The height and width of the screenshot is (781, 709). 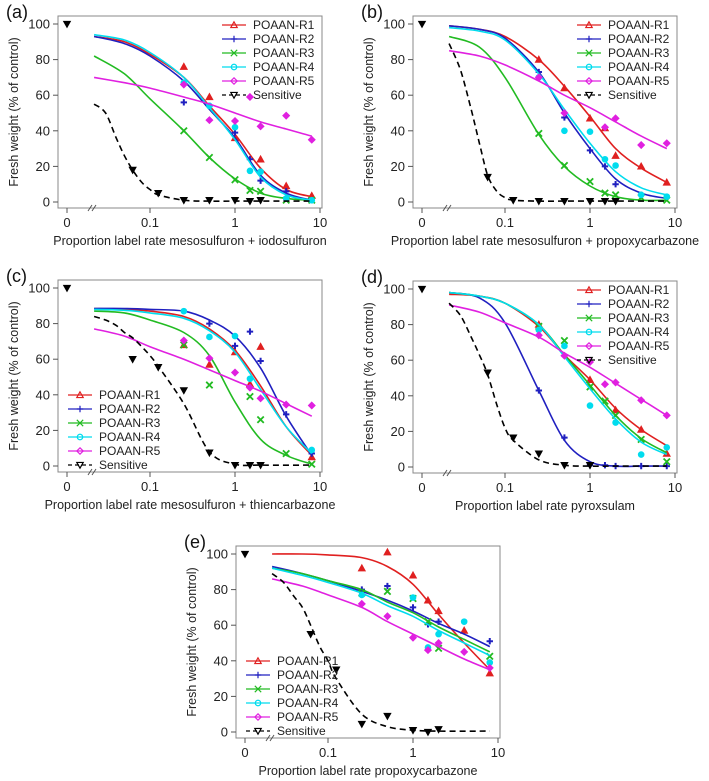 What do you see at coordinates (394, 24) in the screenshot?
I see `y-tick-label: 100` at bounding box center [394, 24].